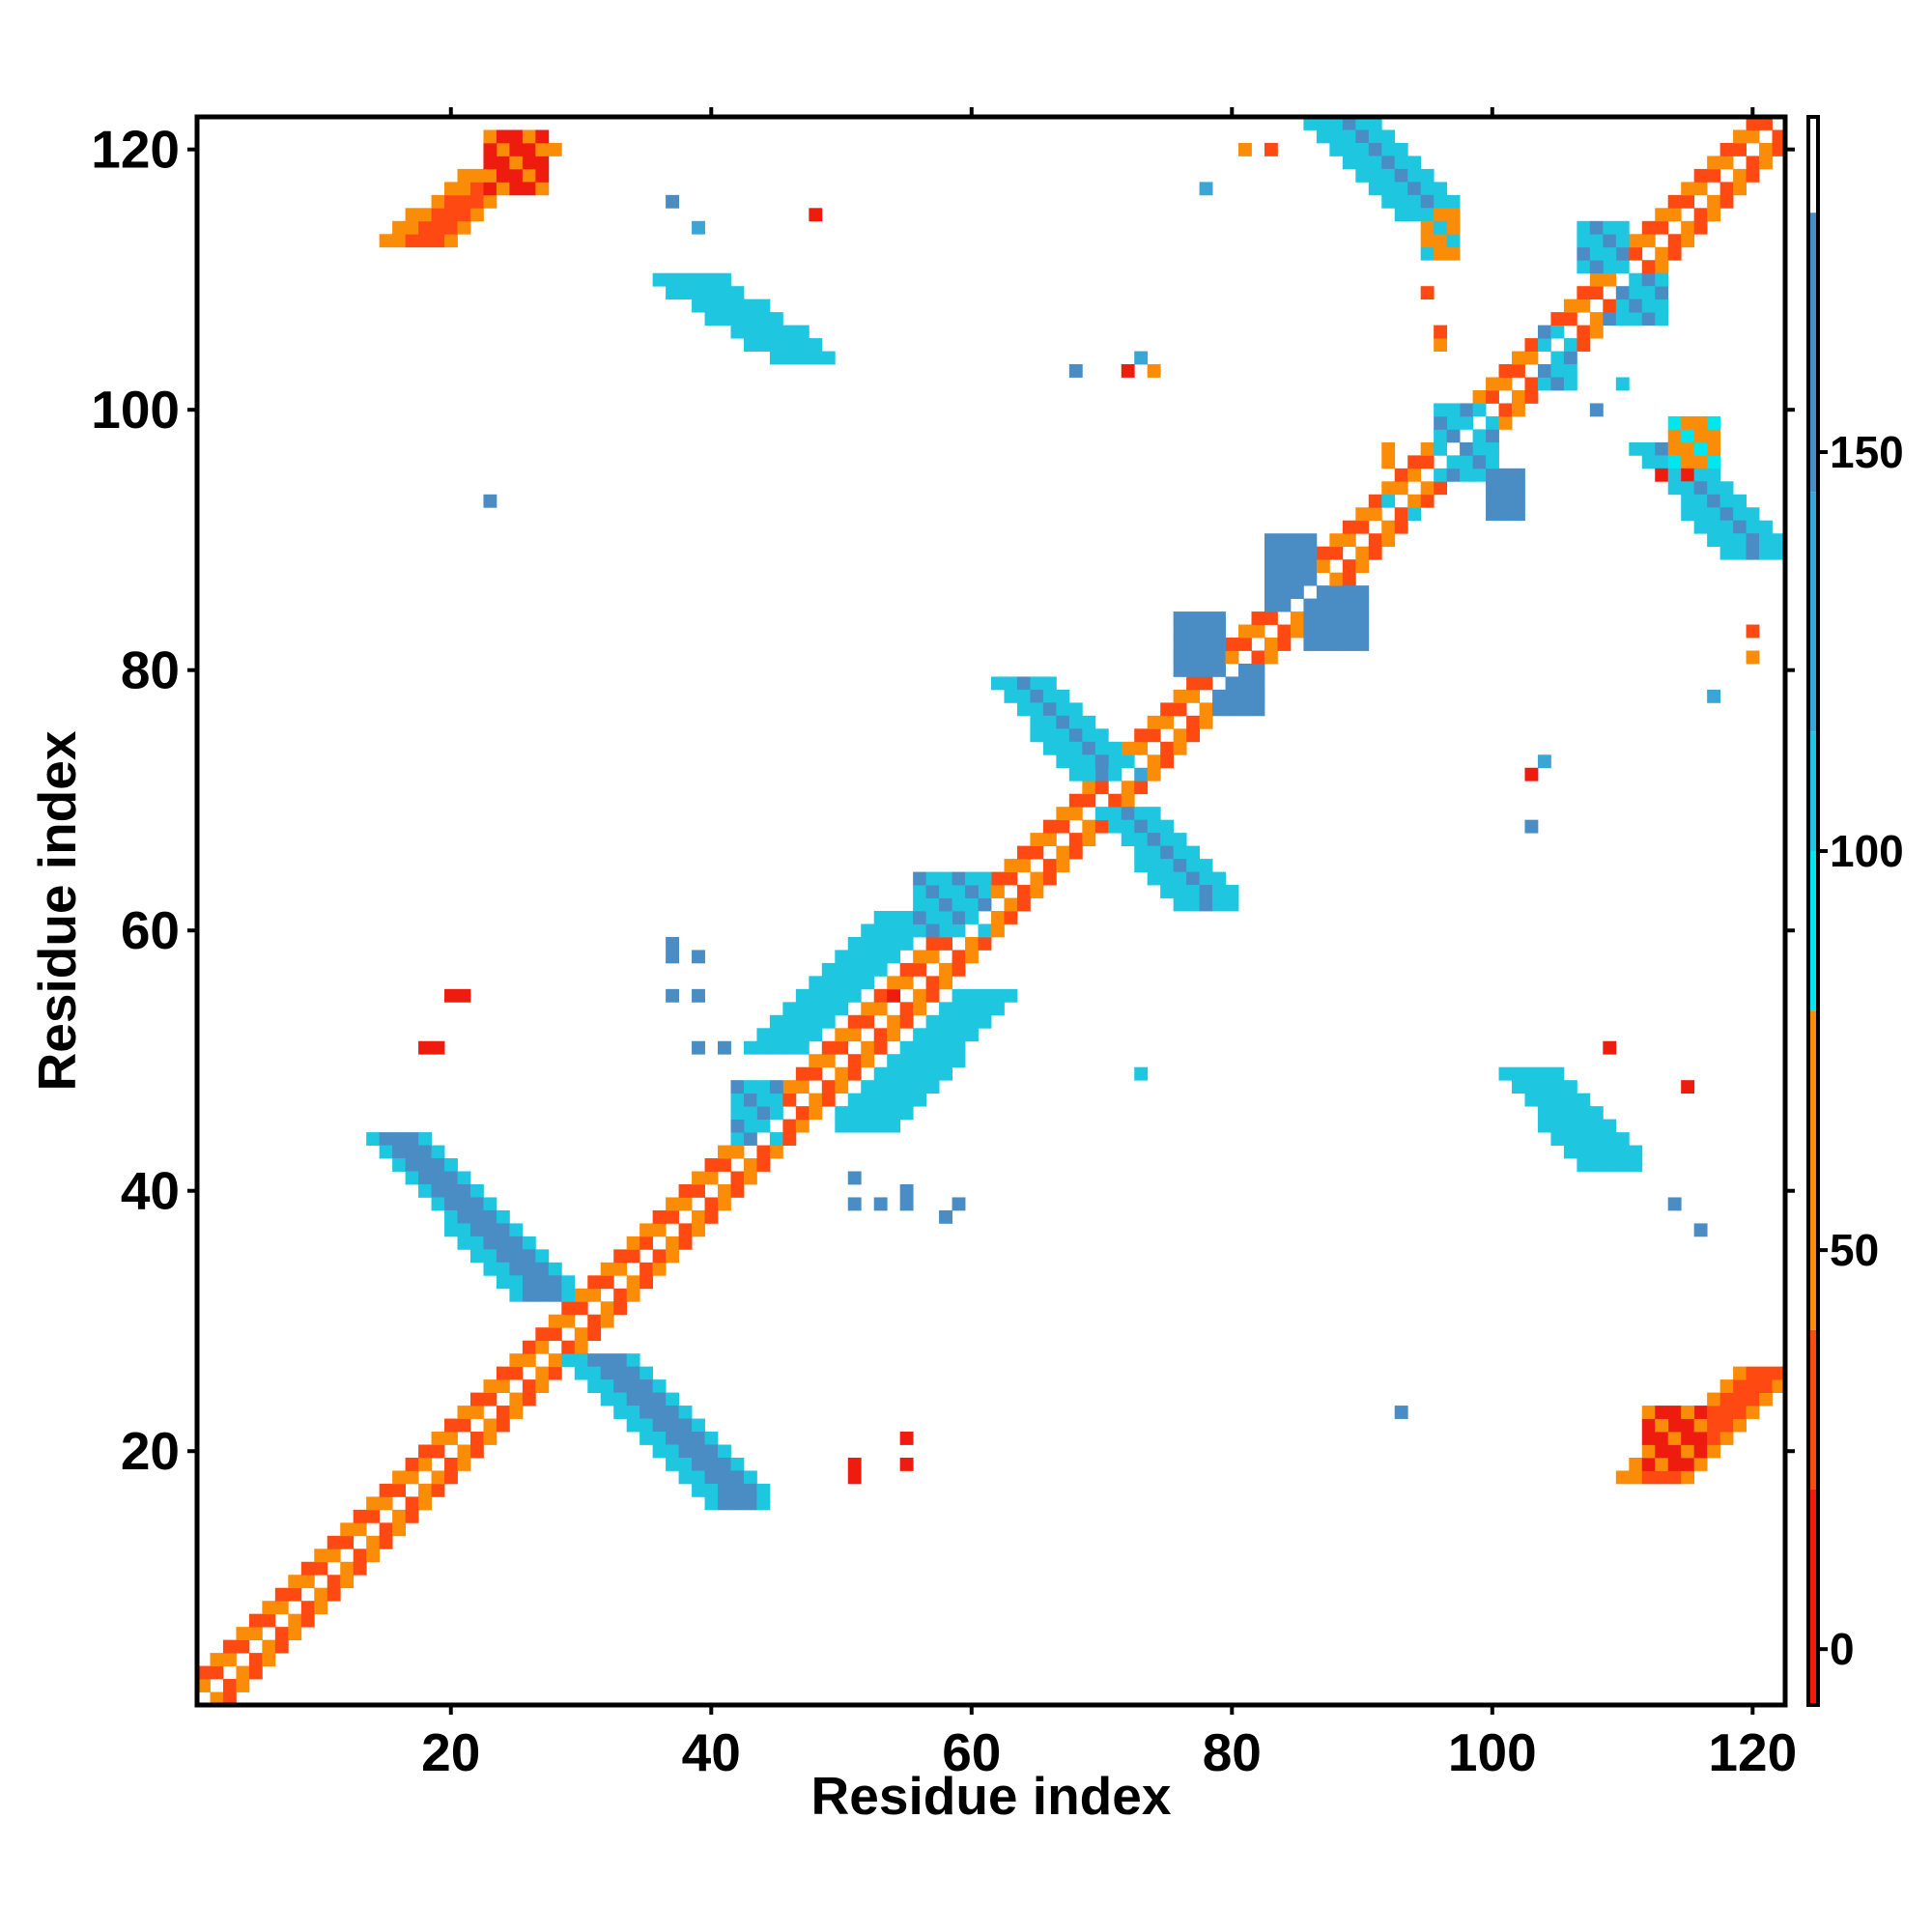 This screenshot has width=1932, height=1932. Describe the element at coordinates (1861, 1050) in the screenshot. I see `colorbar-axis: 0 50 100 150` at that location.